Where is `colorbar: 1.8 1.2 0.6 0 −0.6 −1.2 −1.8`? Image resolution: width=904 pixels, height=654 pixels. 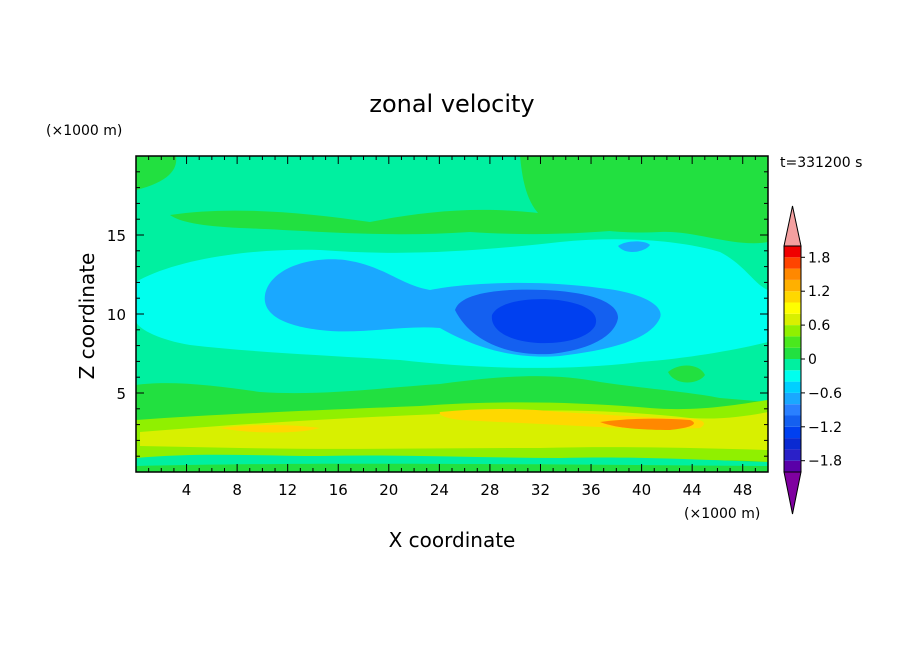 colorbar: 1.8 1.2 0.6 0 −0.6 −1.2 −1.8 is located at coordinates (812, 360).